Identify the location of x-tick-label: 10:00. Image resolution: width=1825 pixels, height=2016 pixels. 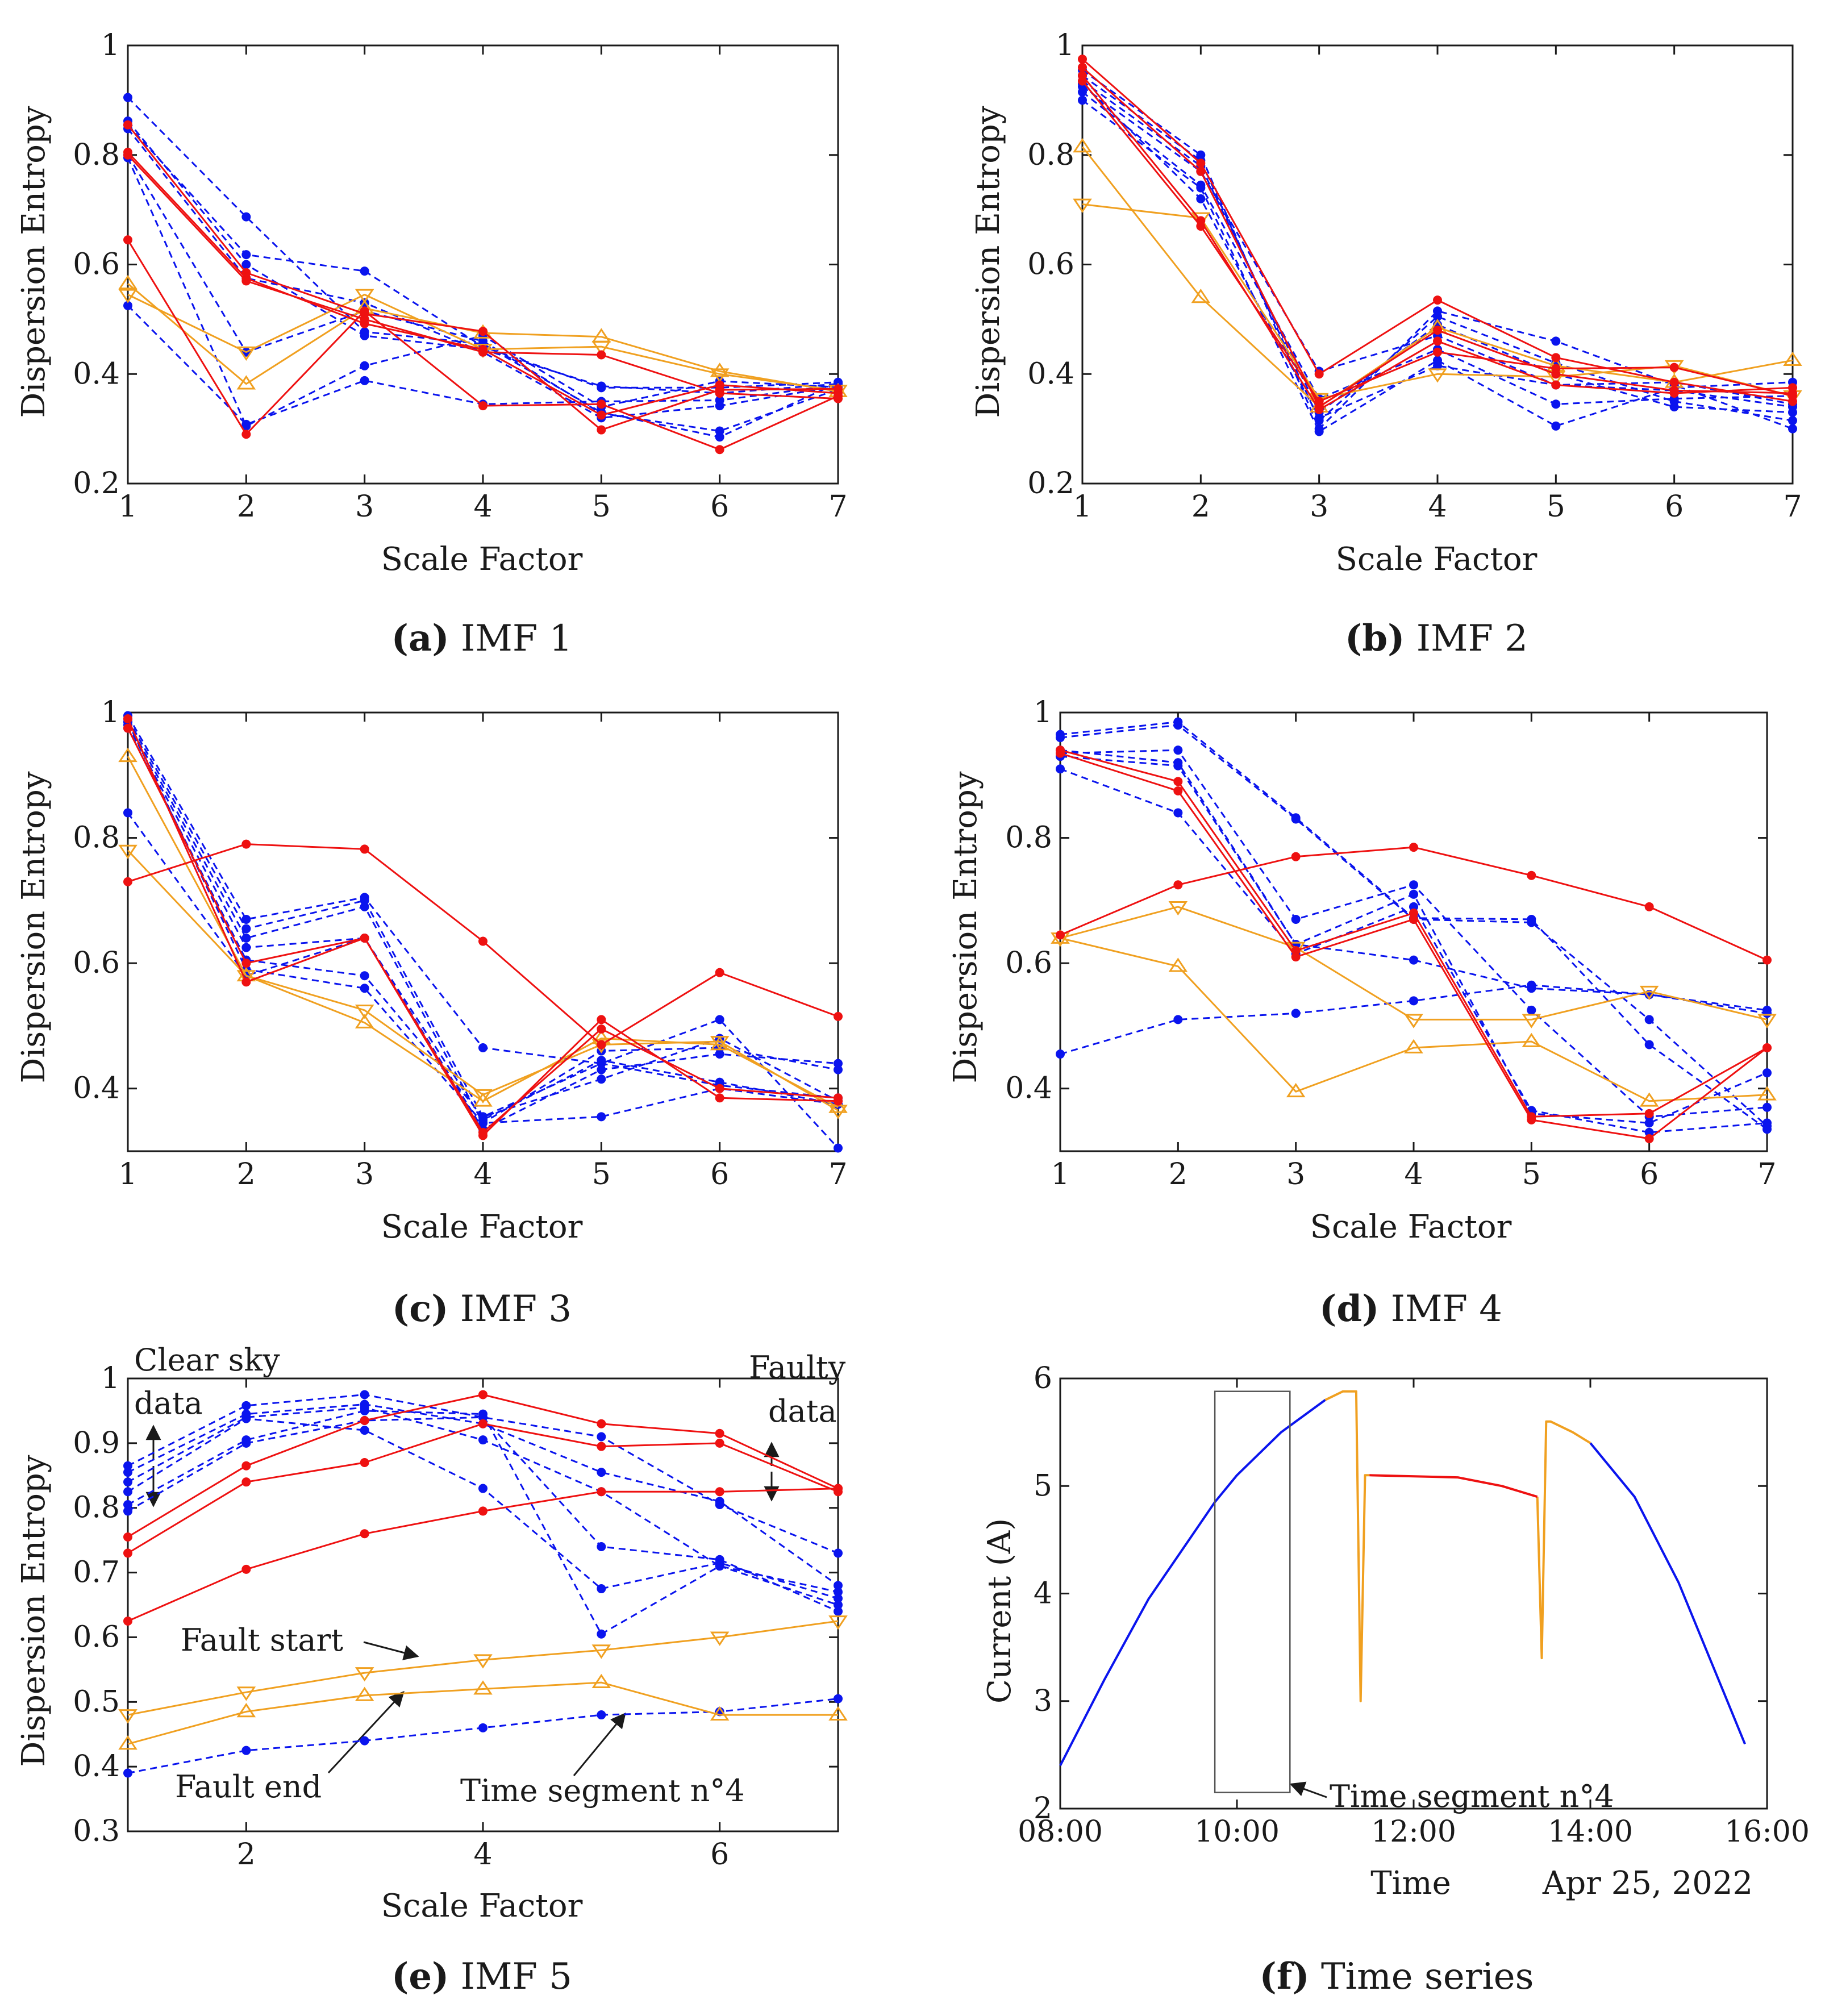
(1237, 1832).